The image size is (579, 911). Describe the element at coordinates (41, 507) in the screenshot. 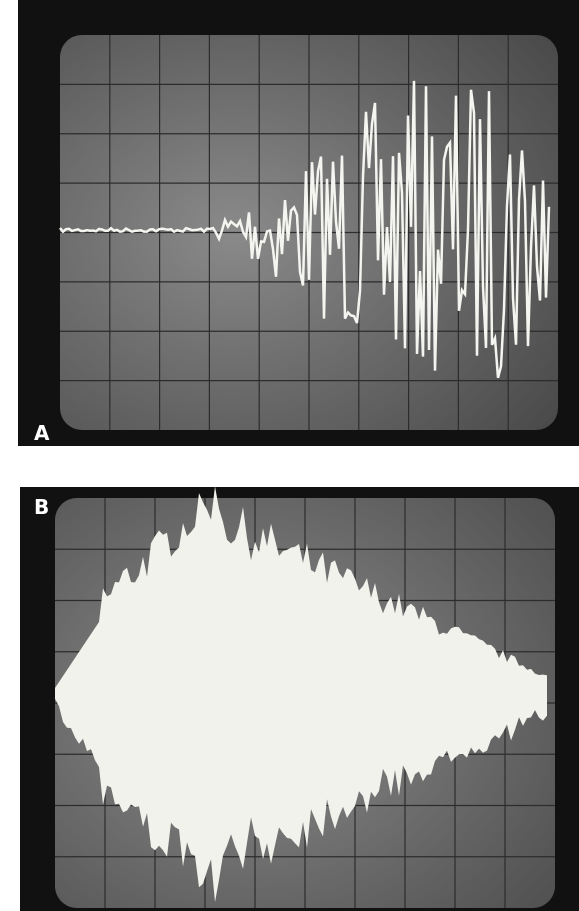

I see `panel-label: B` at that location.